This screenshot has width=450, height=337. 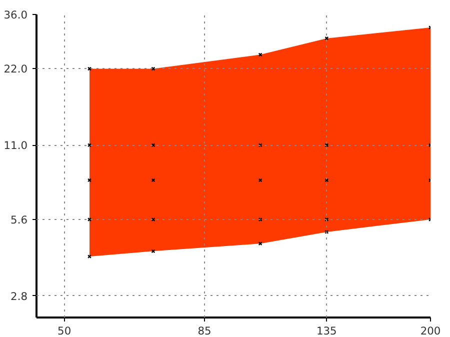 I want to click on y-tick-label: 11.0, so click(x=16, y=145).